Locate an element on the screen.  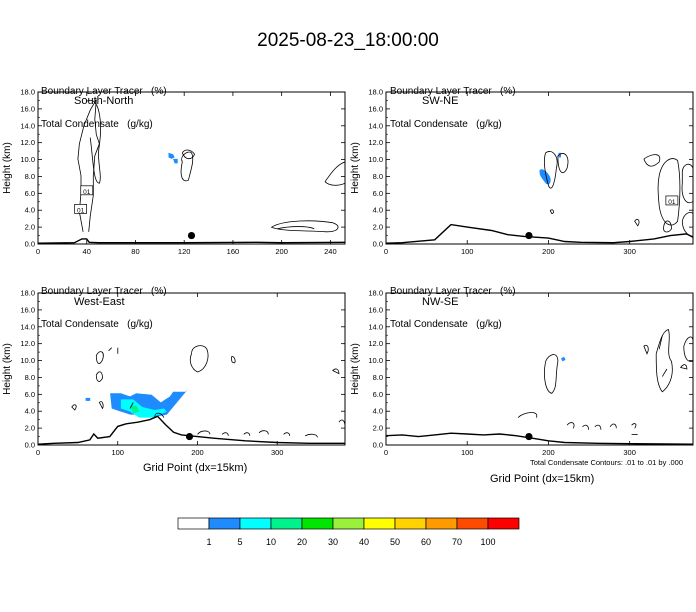
y-tick-label: 6.0 is located at coordinates (378, 394).